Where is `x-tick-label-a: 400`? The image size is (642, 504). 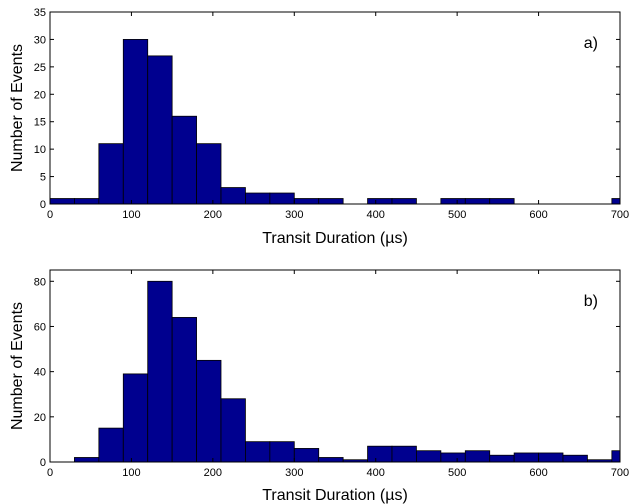 x-tick-label-a: 400 is located at coordinates (376, 215).